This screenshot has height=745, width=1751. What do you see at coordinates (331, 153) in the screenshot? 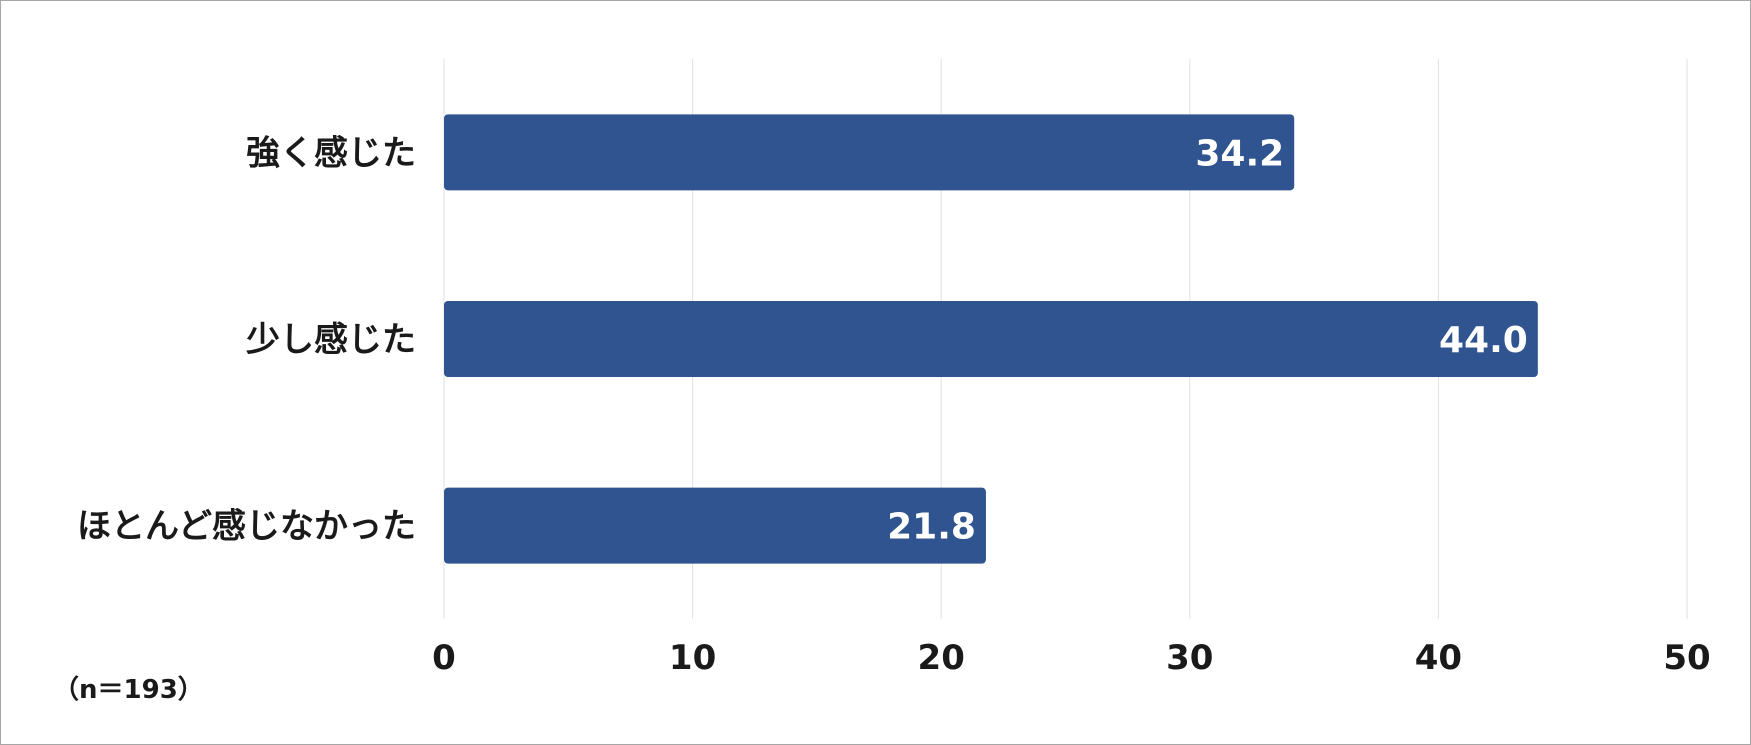
I see `category-label: 強く感じた` at bounding box center [331, 153].